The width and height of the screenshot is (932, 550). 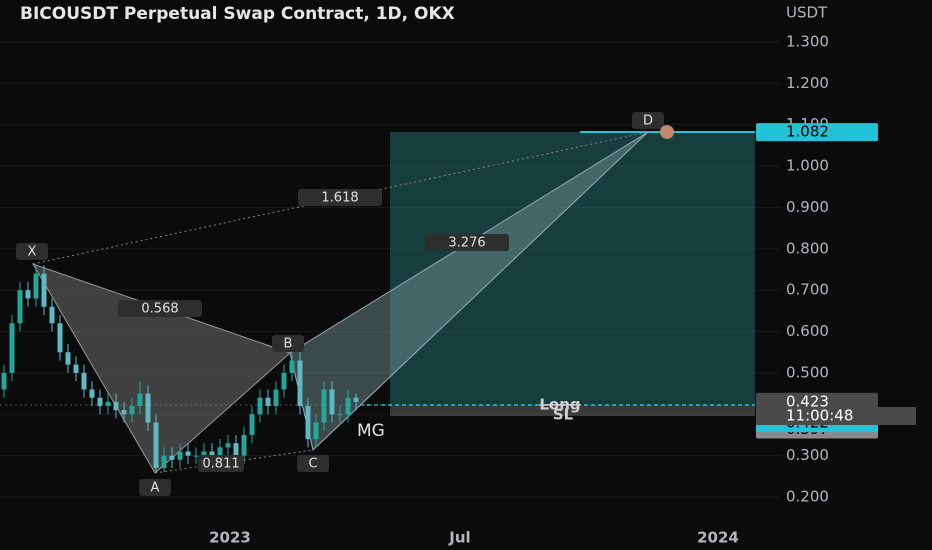 I want to click on x-tick-label: 2024, so click(x=718, y=538).